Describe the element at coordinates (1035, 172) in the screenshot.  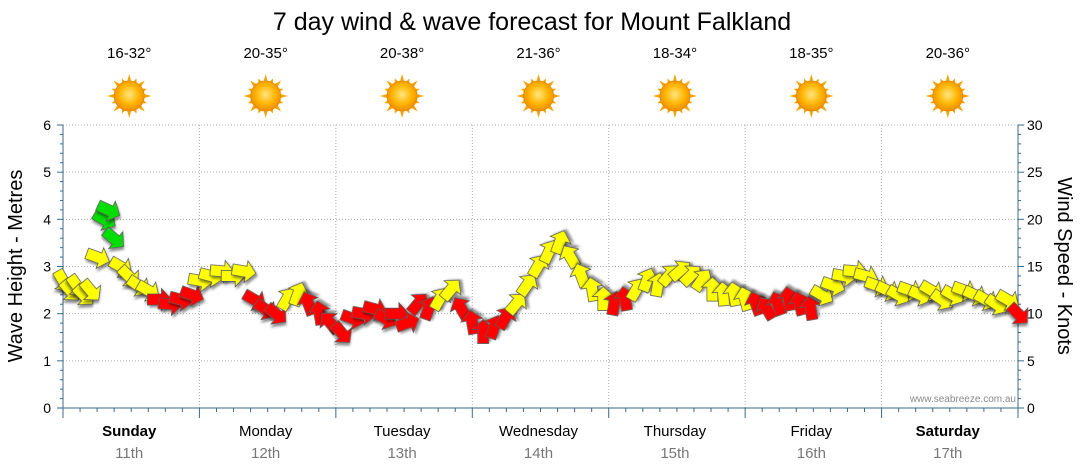
I see `y-tick-label-right: 25` at that location.